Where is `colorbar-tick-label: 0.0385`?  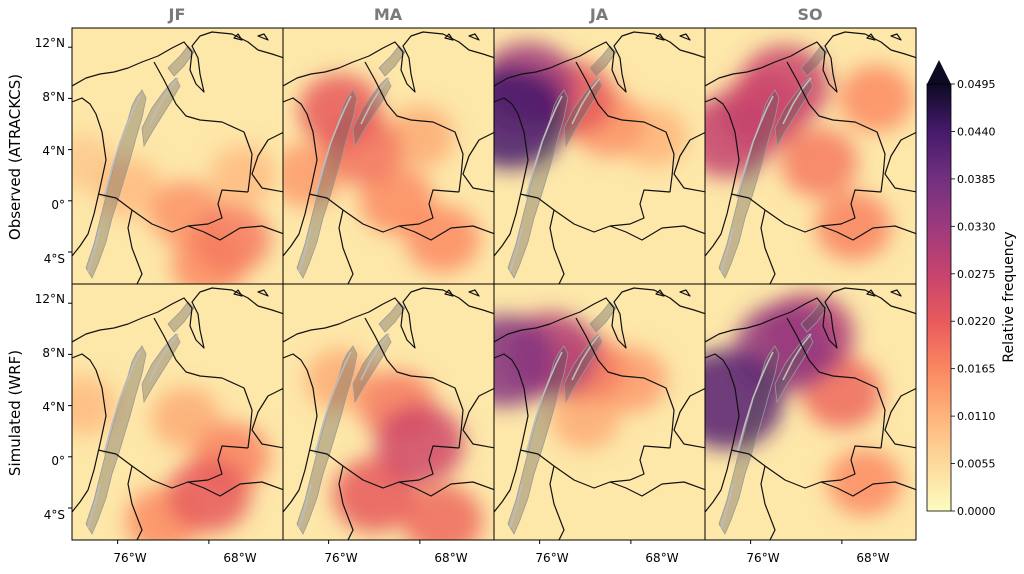
colorbar-tick-label: 0.0385 is located at coordinates (976, 179).